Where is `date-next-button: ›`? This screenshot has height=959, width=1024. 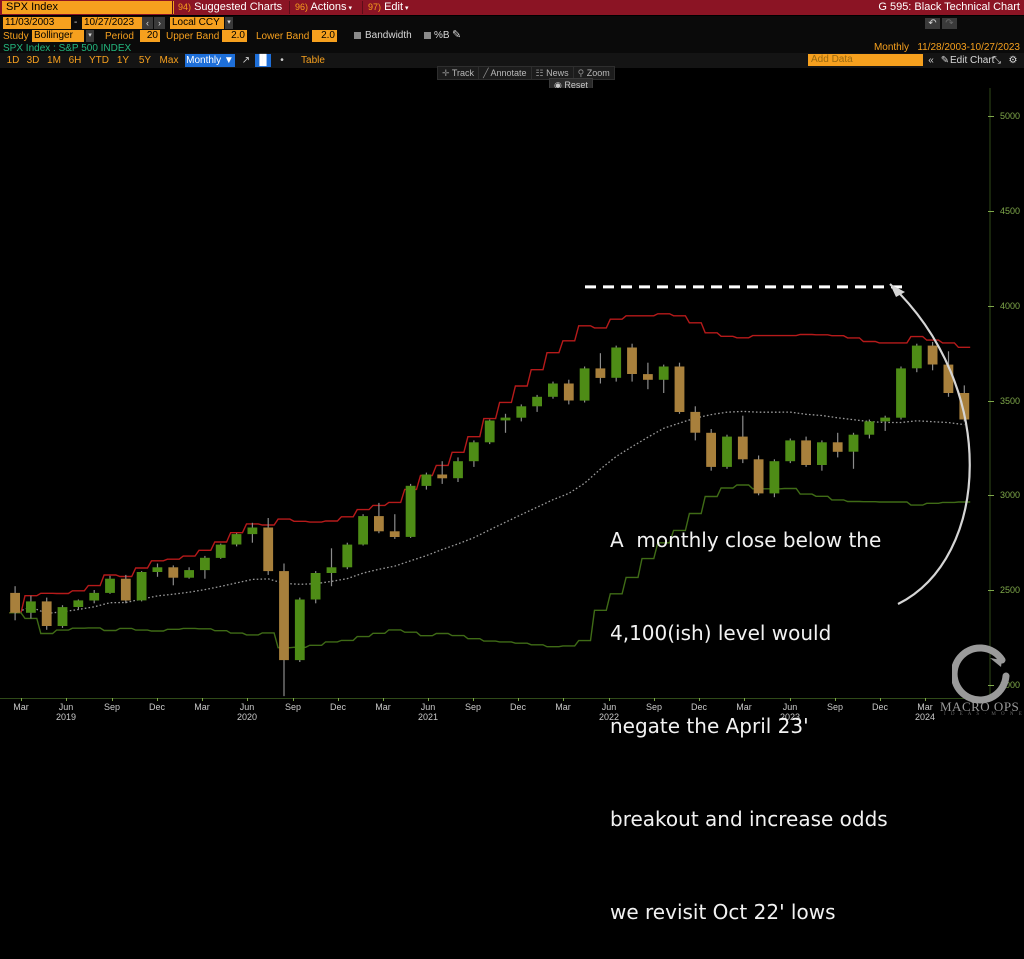
date-next-button: › is located at coordinates (159, 23).